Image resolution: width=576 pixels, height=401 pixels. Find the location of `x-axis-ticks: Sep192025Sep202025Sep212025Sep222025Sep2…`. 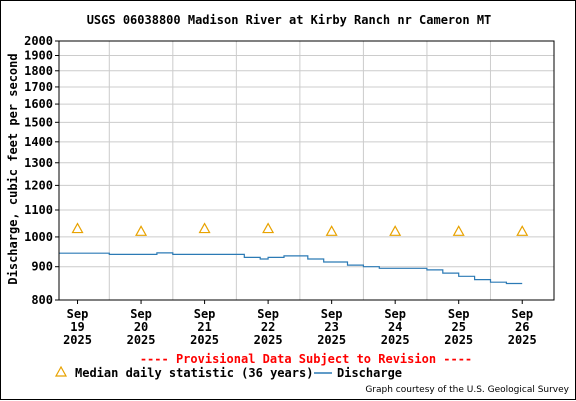

x-axis-ticks: Sep192025Sep202025Sep212025Sep222025Sep2… is located at coordinates (300, 323).